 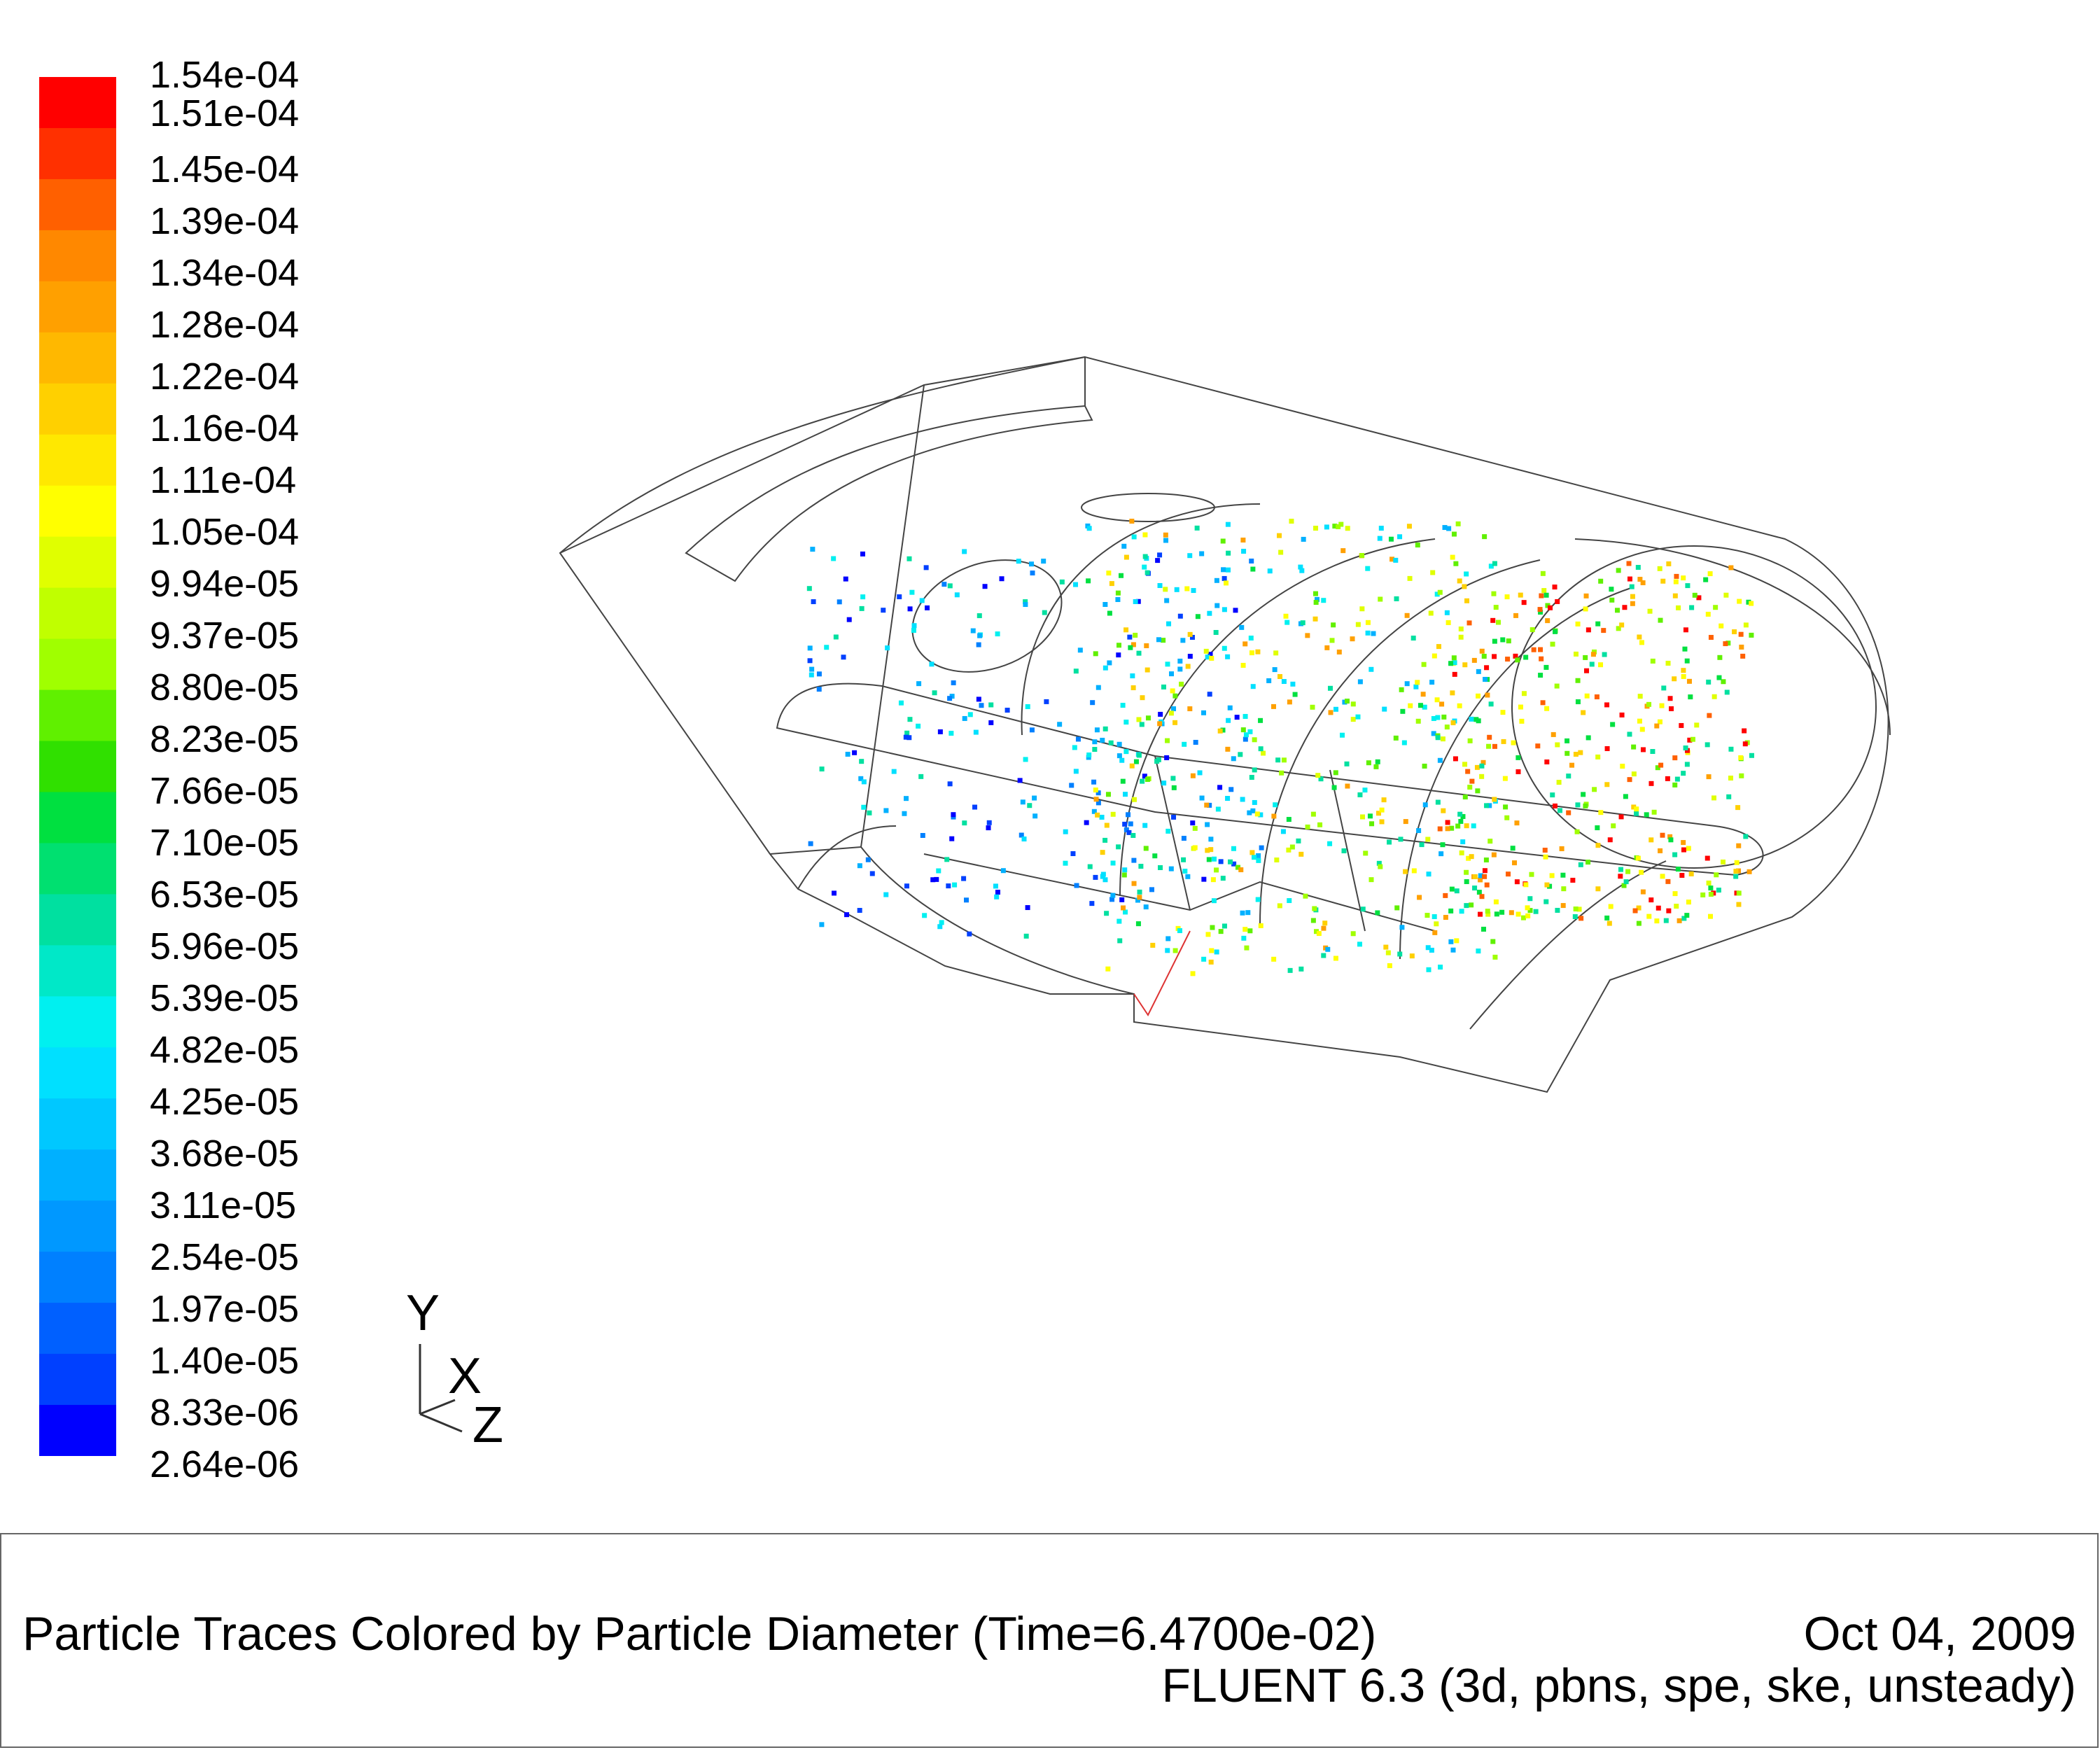 What do you see at coordinates (225, 895) in the screenshot?
I see `legend-label: 6.53e-05` at bounding box center [225, 895].